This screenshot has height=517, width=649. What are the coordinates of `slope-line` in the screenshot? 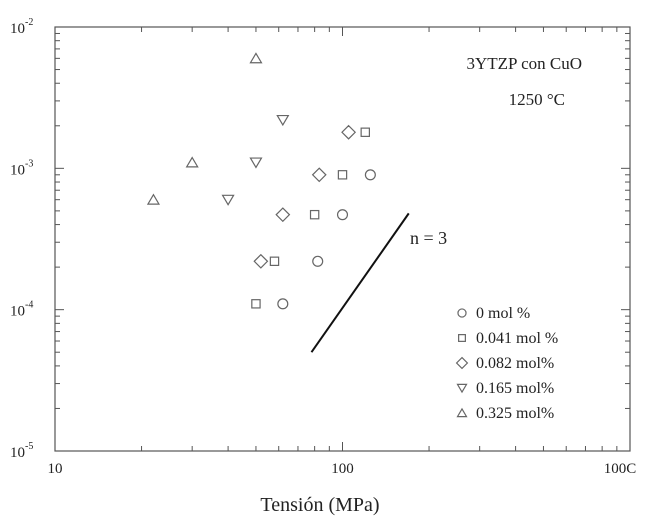 It's located at (360, 282).